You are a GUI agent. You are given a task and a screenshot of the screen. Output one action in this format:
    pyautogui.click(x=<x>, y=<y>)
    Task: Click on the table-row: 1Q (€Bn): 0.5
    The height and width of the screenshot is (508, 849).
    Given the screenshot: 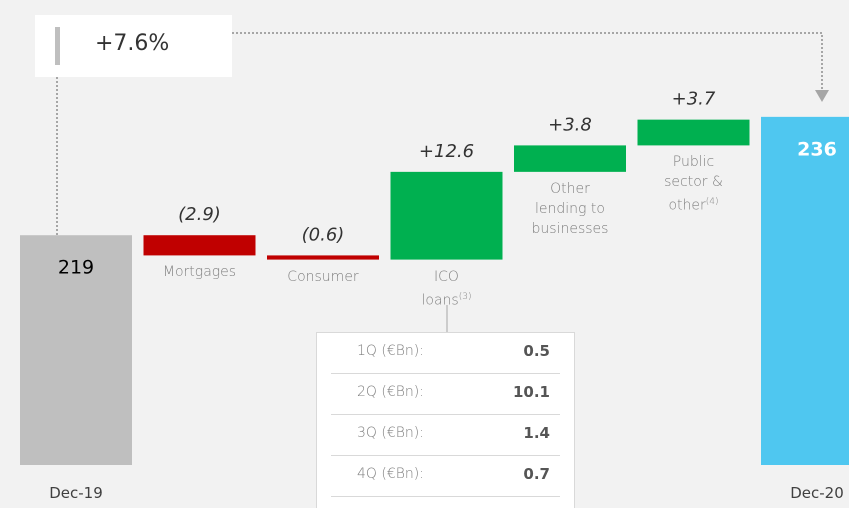 What is the action you would take?
    pyautogui.click(x=445, y=353)
    